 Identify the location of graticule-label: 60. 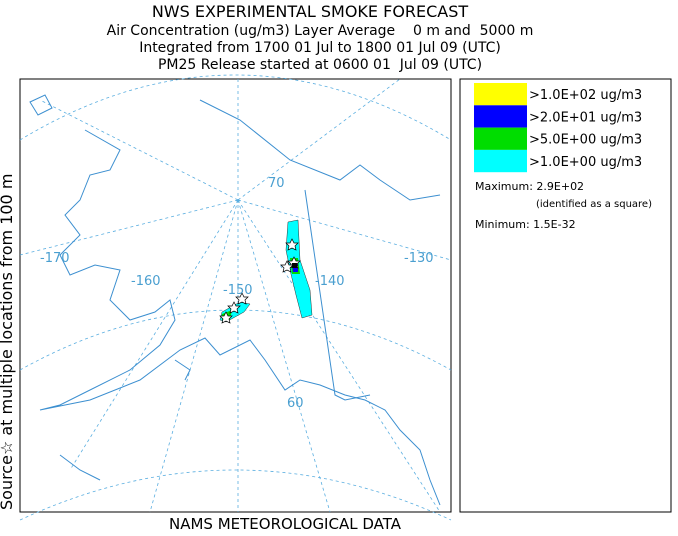
(295, 403).